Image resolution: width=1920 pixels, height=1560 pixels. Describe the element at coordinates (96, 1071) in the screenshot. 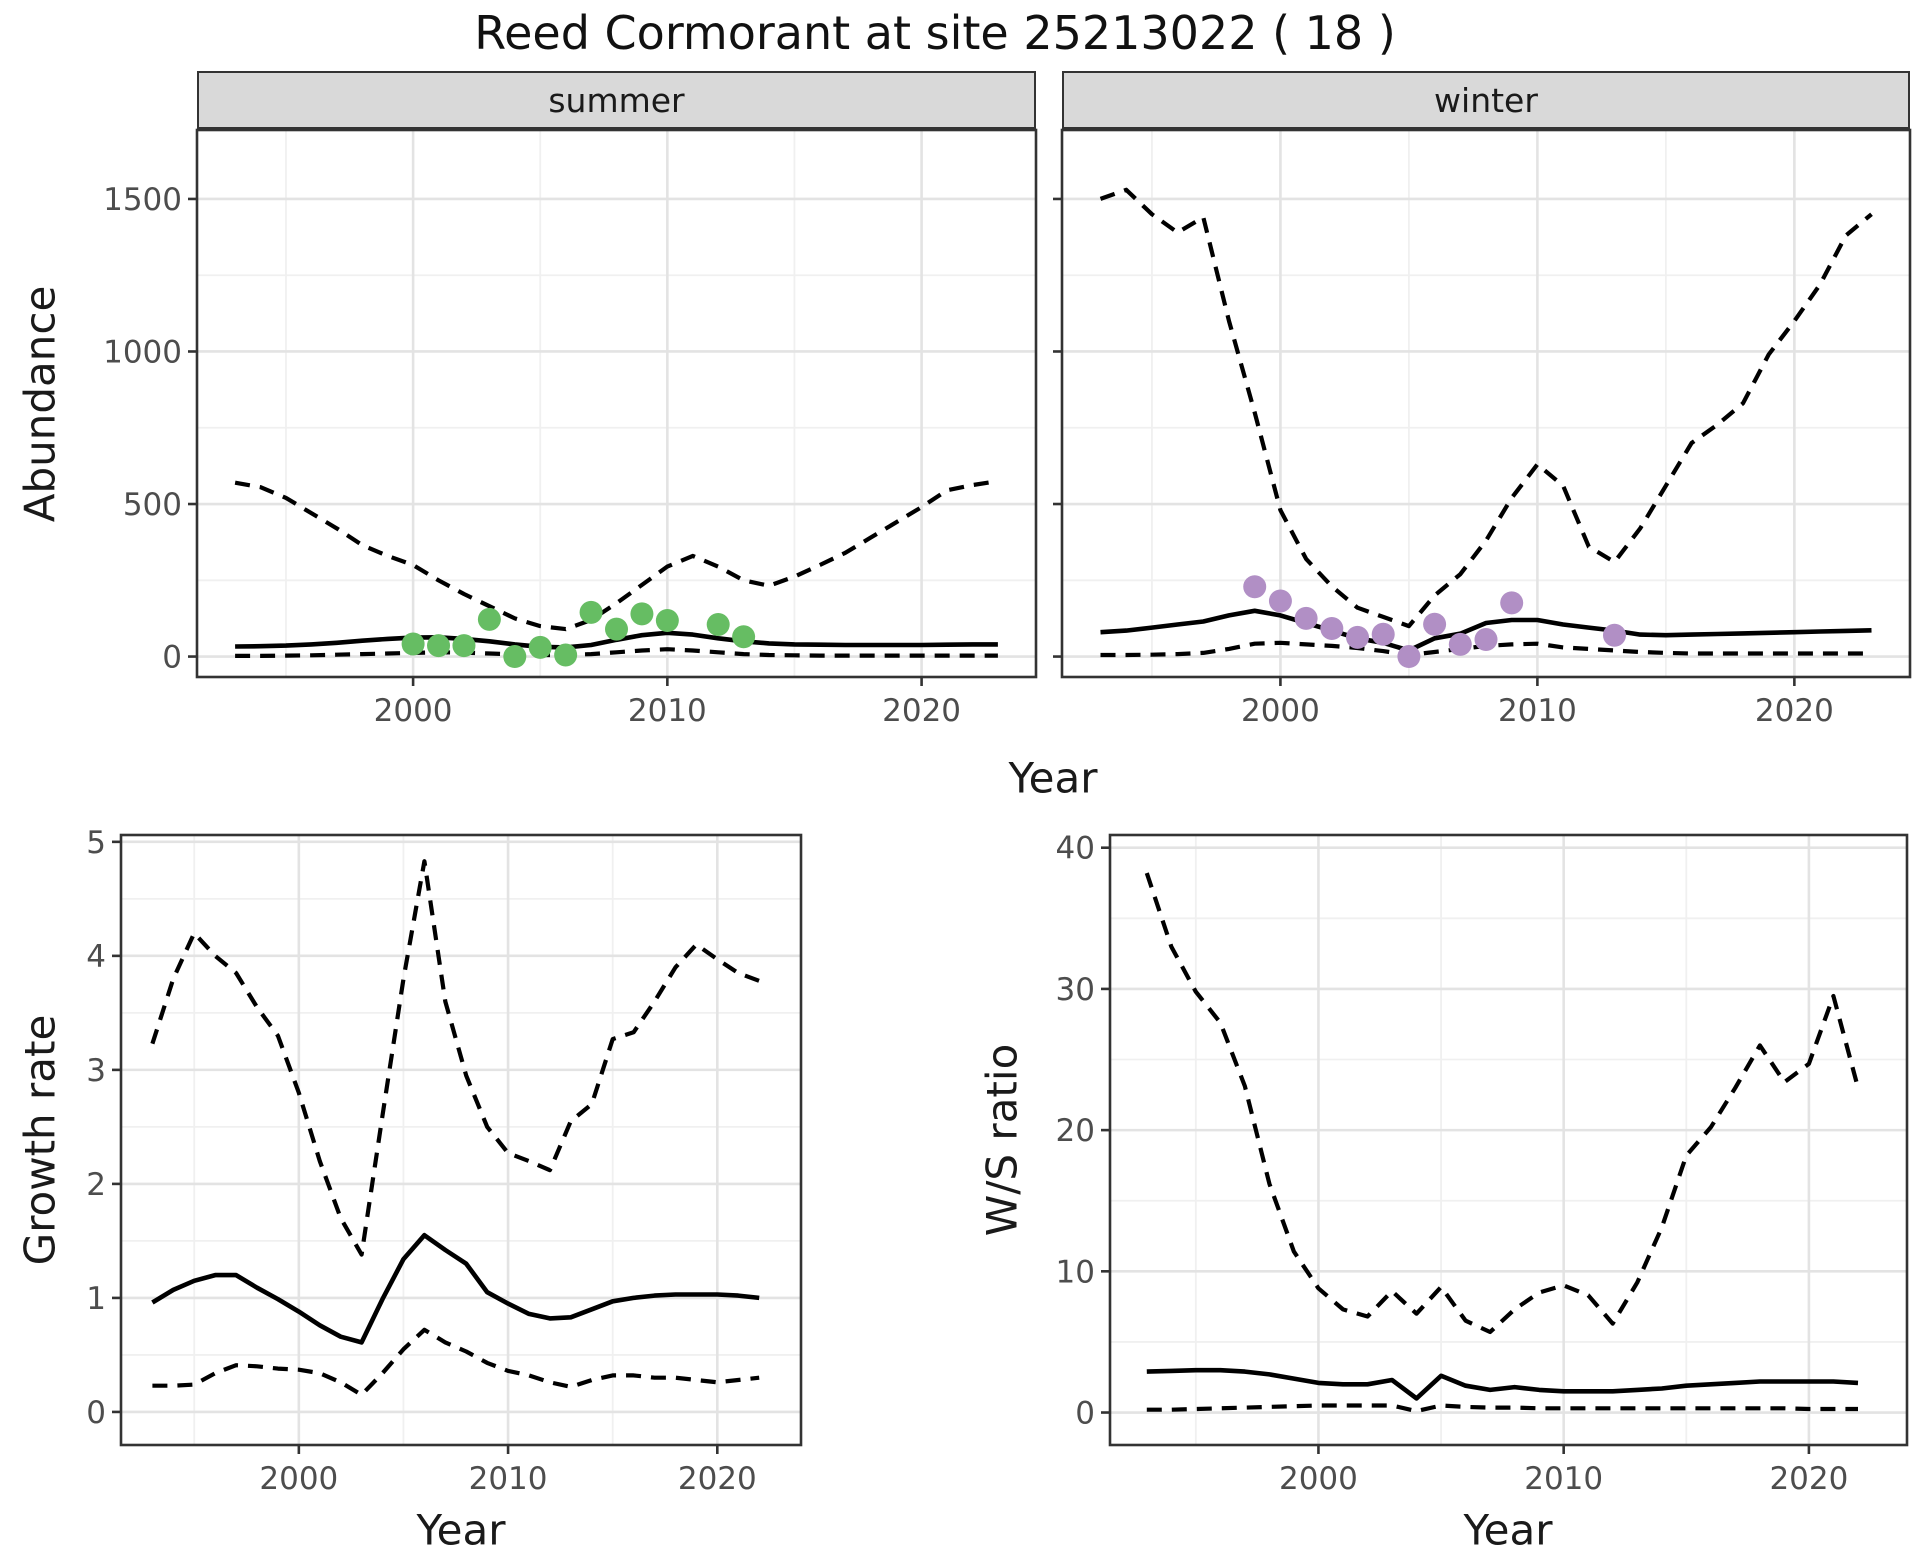

I see `y-tick-label: 3` at that location.